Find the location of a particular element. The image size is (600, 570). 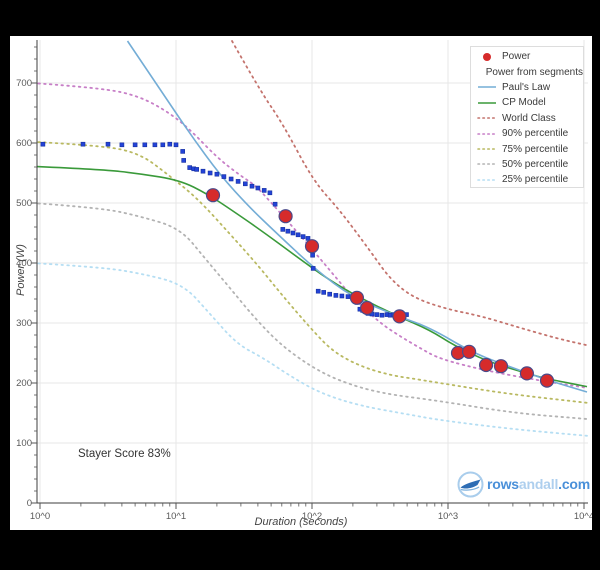

y-tick-label: 0 is located at coordinates (29, 503).